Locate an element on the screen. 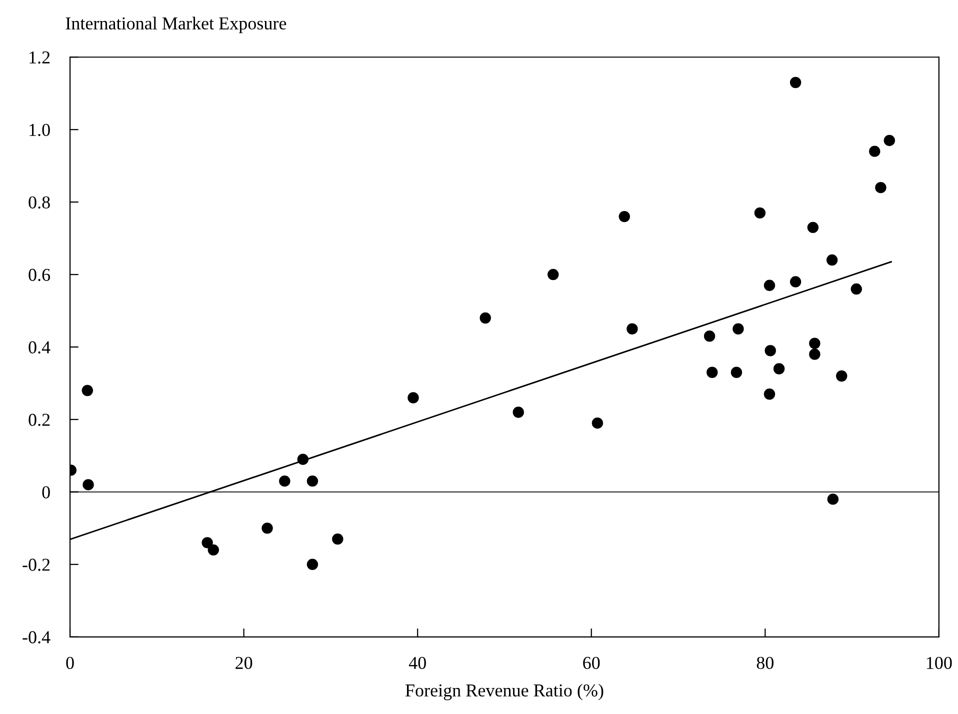 This screenshot has height=714, width=958. y-tick-label: 0 is located at coordinates (46, 492).